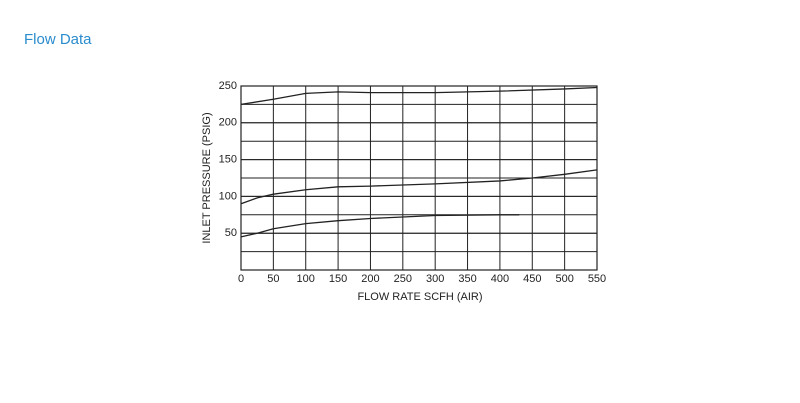  What do you see at coordinates (228, 160) in the screenshot?
I see `y-tick-label: 150` at bounding box center [228, 160].